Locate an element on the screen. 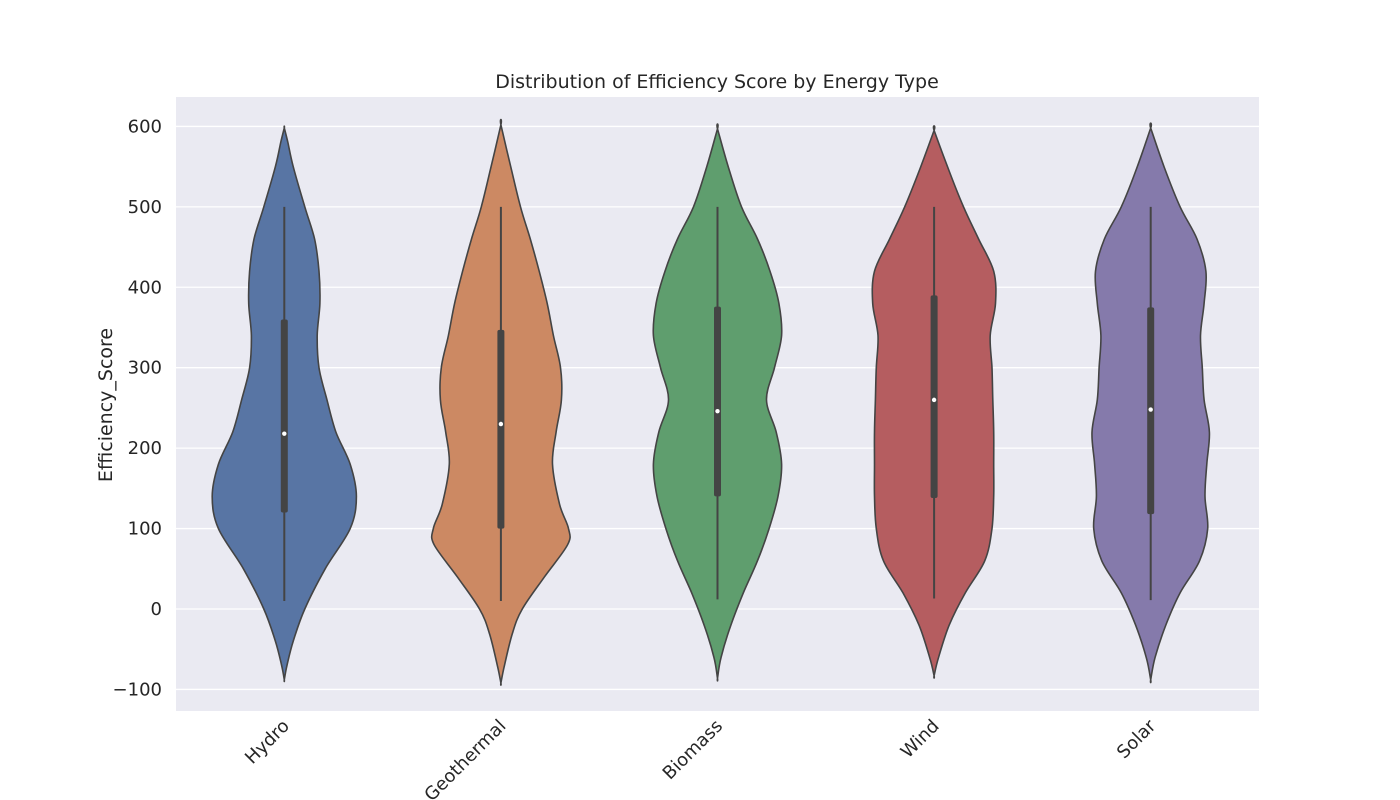  iqr-box-hydro is located at coordinates (284, 416).